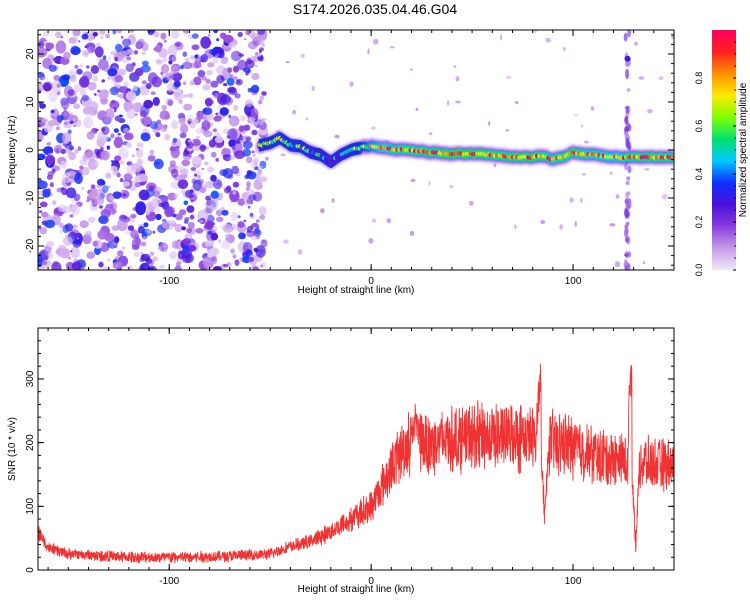  What do you see at coordinates (30, 102) in the screenshot?
I see `y-tick-label: 10` at bounding box center [30, 102].